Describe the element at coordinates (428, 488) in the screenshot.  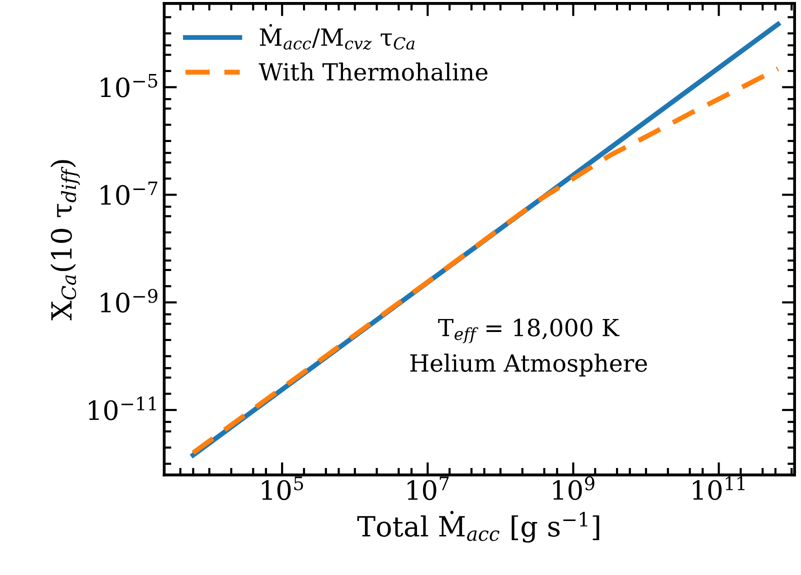
I see `x-tick-label: 10$^{7}$` at that location.